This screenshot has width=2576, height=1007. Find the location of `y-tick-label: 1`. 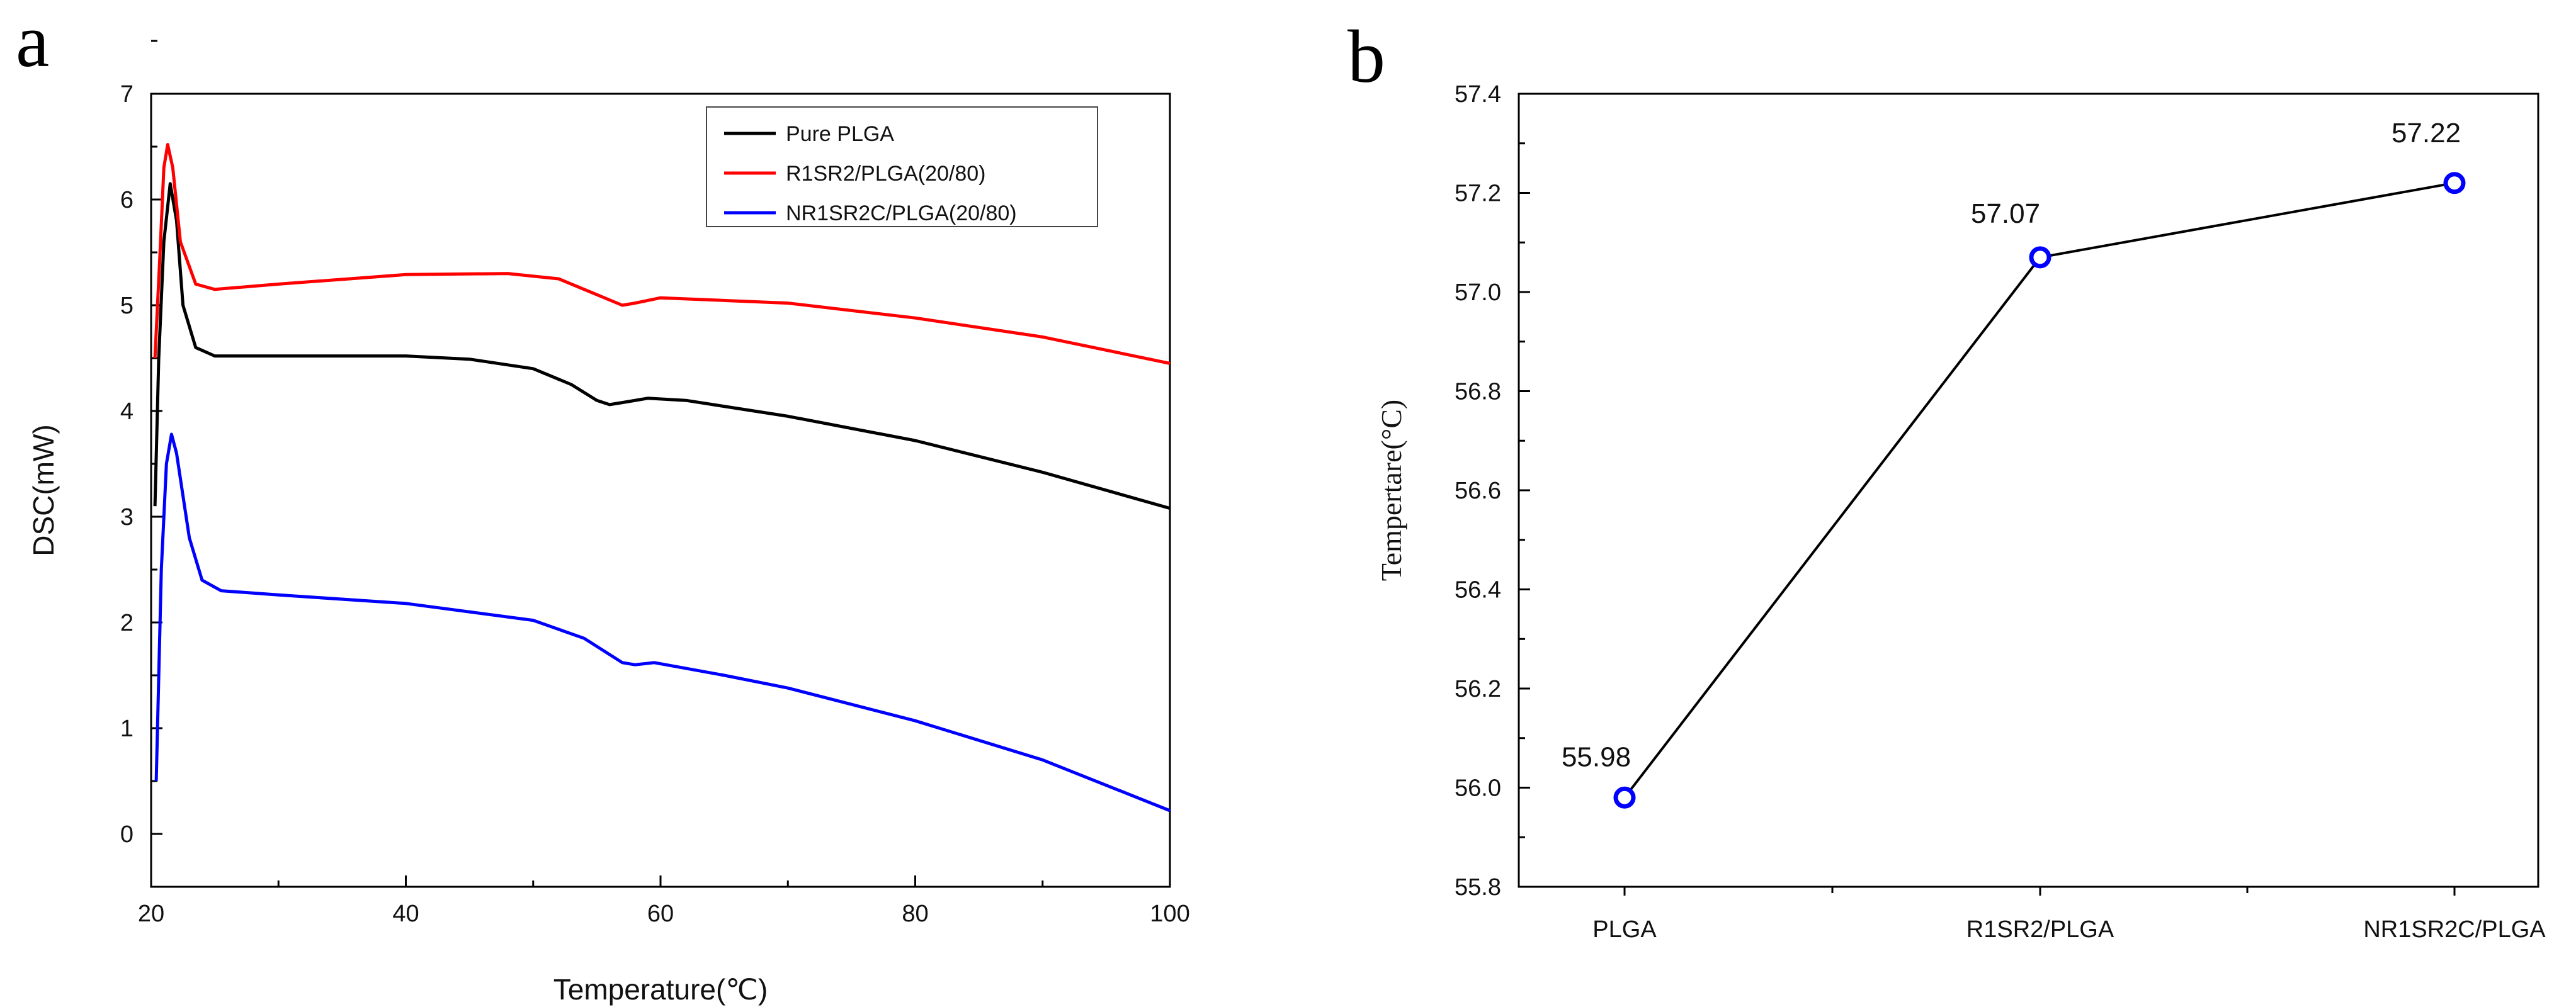

y-tick-label: 1 is located at coordinates (126, 729).